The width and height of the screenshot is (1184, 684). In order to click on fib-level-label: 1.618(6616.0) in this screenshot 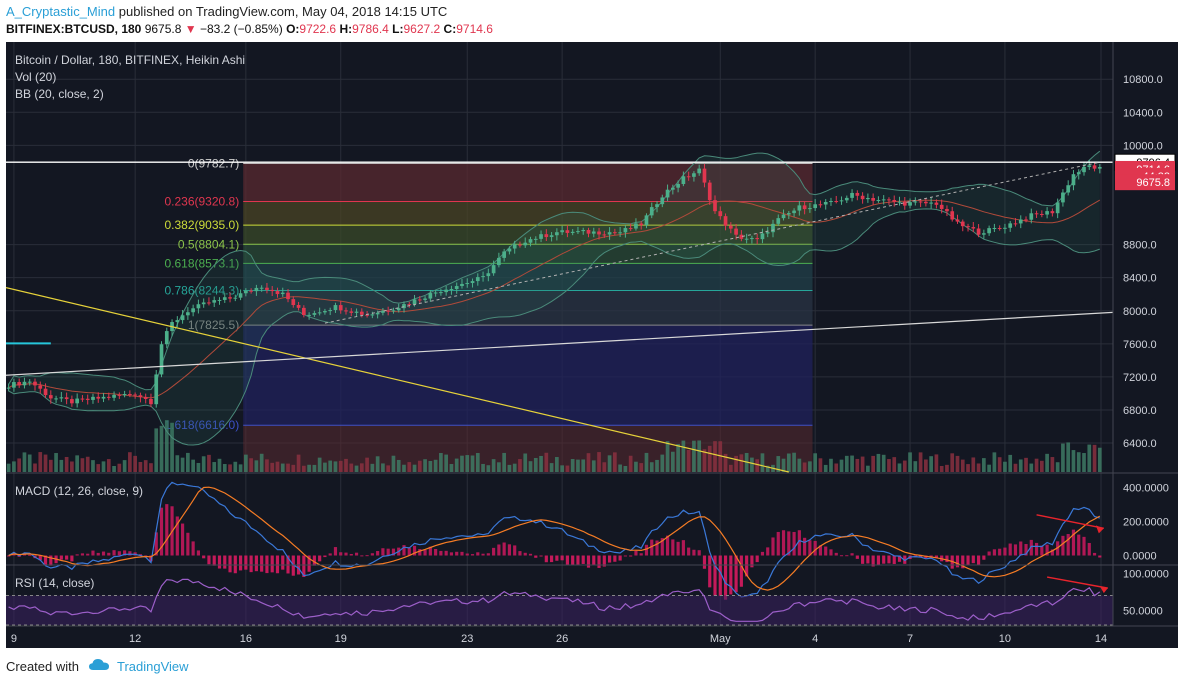, I will do `click(201, 425)`.